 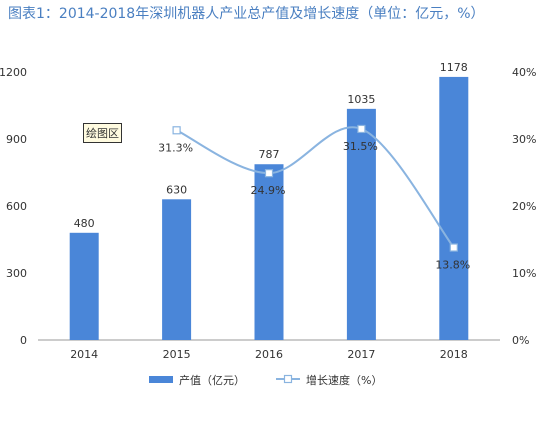 What do you see at coordinates (361, 129) in the screenshot?
I see `growth-marker-2017` at bounding box center [361, 129].